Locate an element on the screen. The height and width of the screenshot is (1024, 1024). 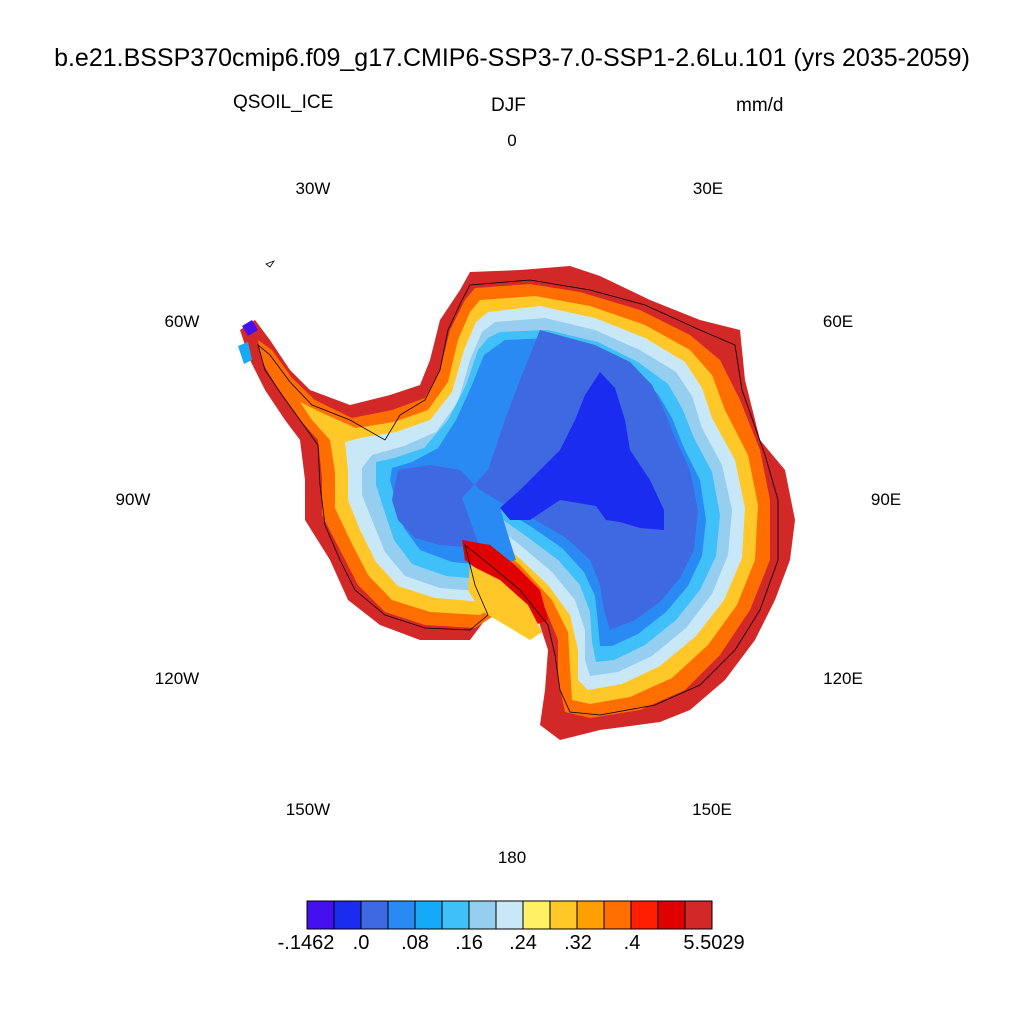
lon-label-30w: 30W is located at coordinates (313, 188).